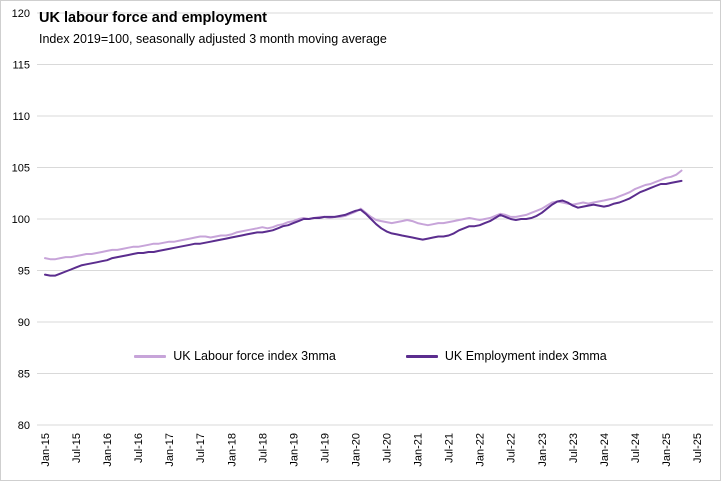 The height and width of the screenshot is (481, 721). What do you see at coordinates (357, 450) in the screenshot?
I see `x-axis-tick-label: Jan-20` at bounding box center [357, 450].